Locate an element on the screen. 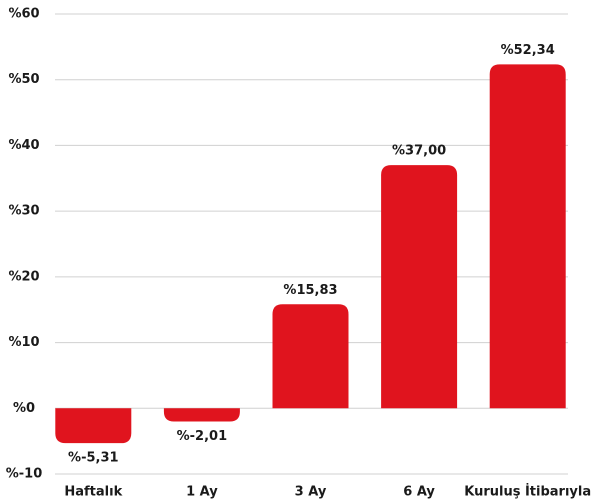  y-tick-label: %0 is located at coordinates (24, 408).